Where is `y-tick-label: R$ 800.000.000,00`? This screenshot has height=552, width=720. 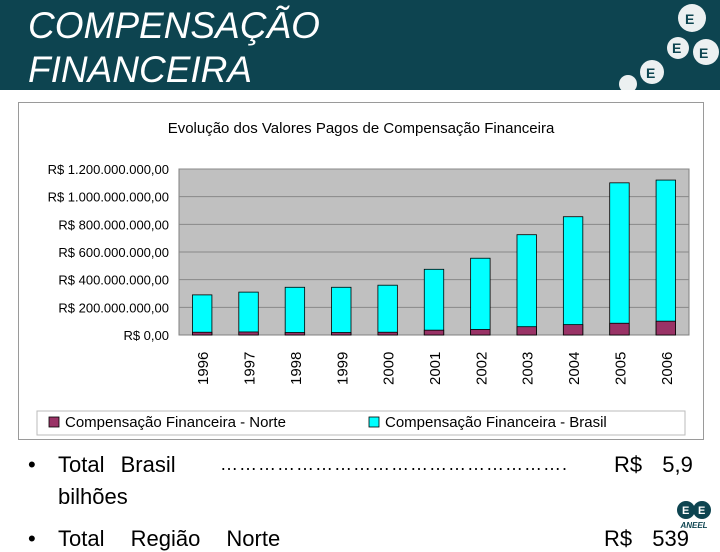
y-tick-label: R$ 800.000.000,00 is located at coordinates (113, 224).